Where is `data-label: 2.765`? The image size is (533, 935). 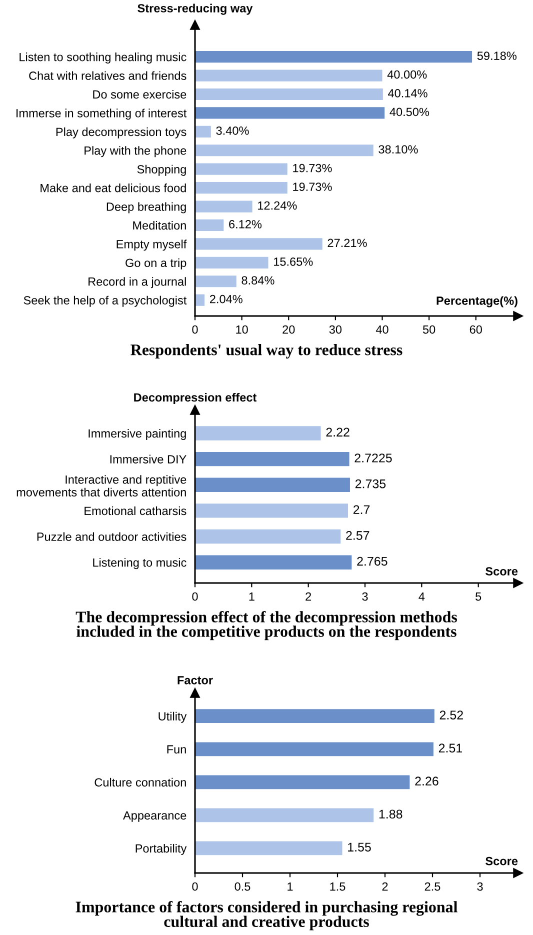
data-label: 2.765 is located at coordinates (372, 561).